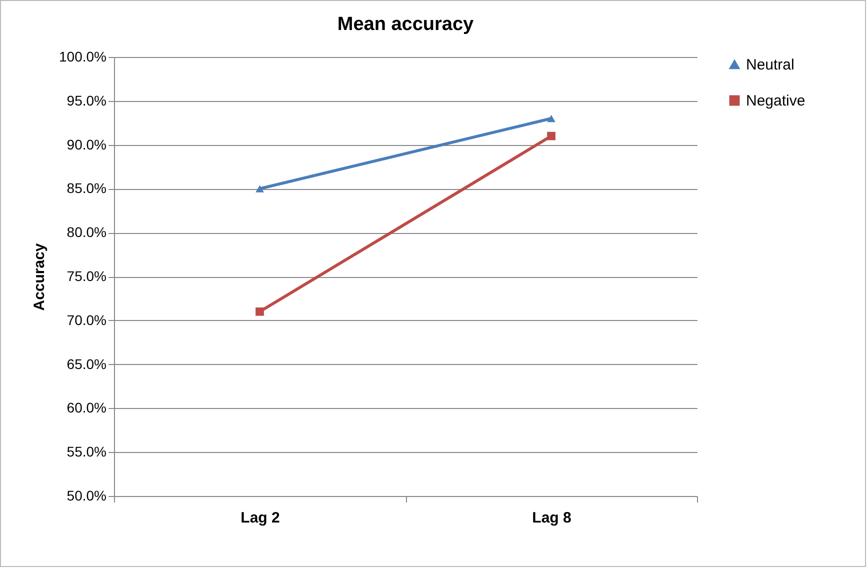 This screenshot has width=868, height=569. Describe the element at coordinates (776, 101) in the screenshot. I see `legend-label: Negative` at that location.